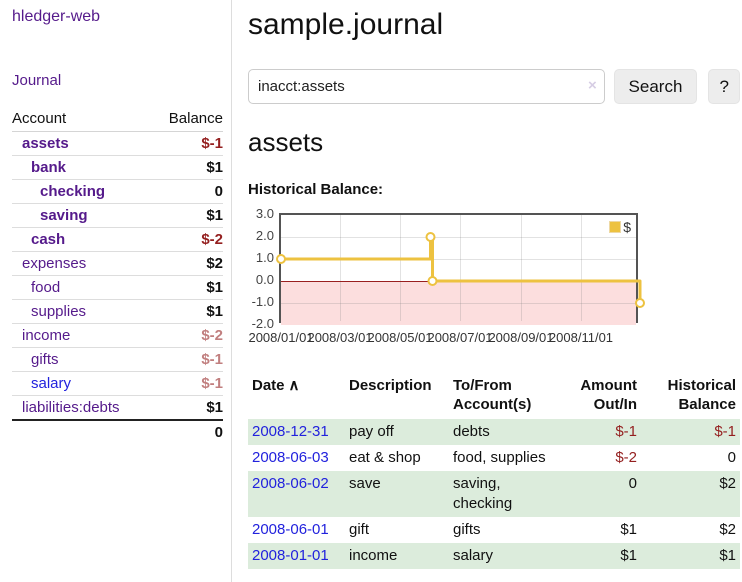 Image resolution: width=742 pixels, height=582 pixels. Describe the element at coordinates (187, 335) in the screenshot. I see `account-balance: $-2` at that location.